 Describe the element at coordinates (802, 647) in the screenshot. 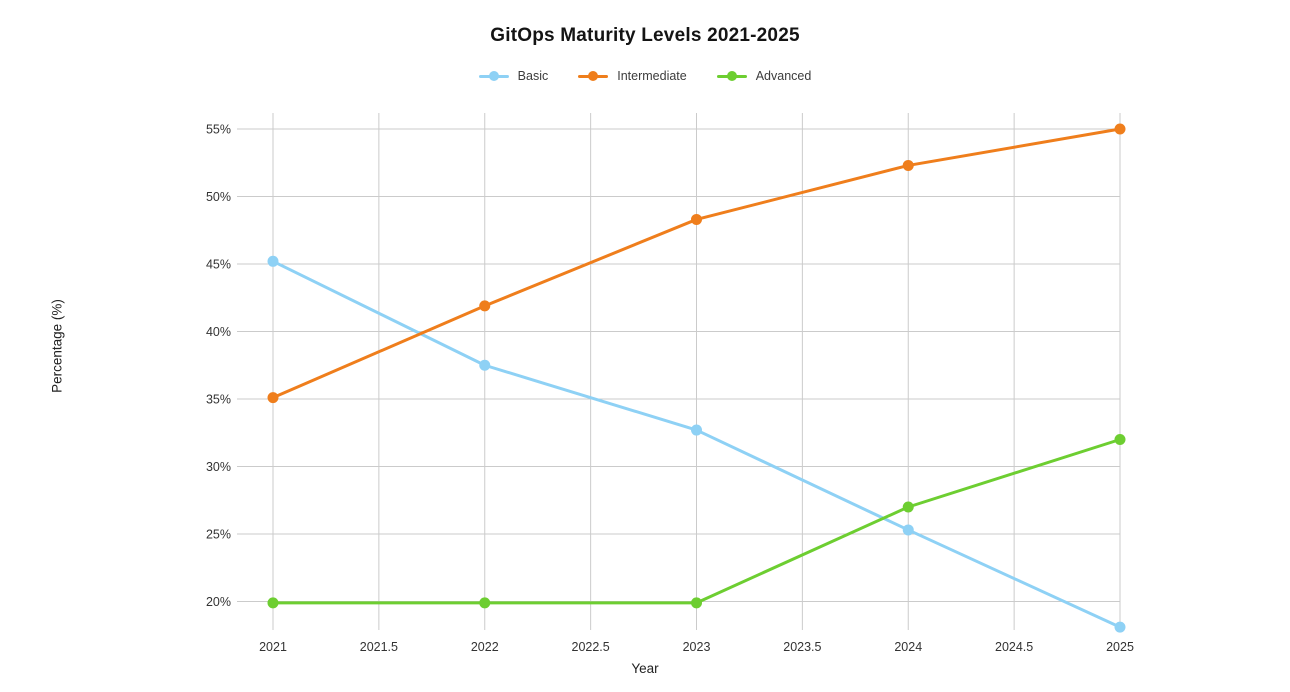

I see `x-tick-label: 2023.5` at that location.